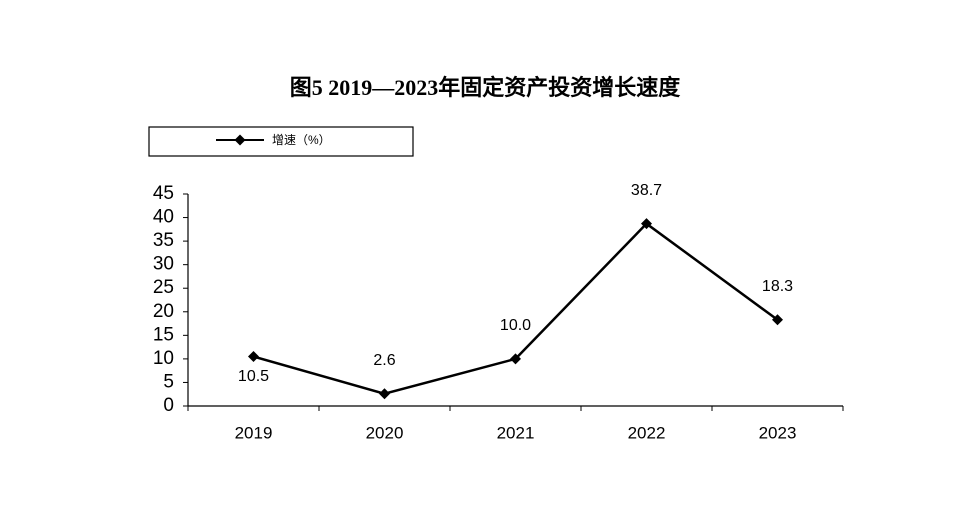 The width and height of the screenshot is (955, 532). Describe the element at coordinates (253, 376) in the screenshot. I see `data-label: 10.5` at that location.